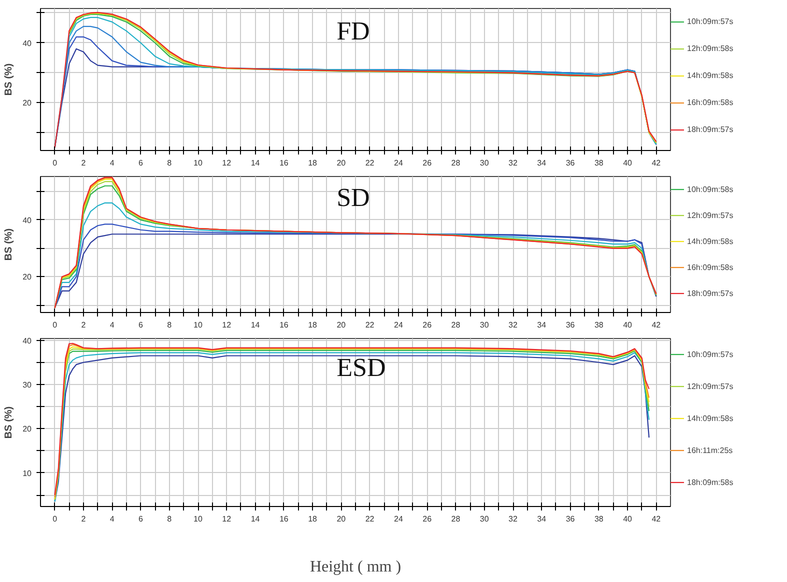 The image size is (787, 582). I want to click on chart-title: FD, so click(353, 31).